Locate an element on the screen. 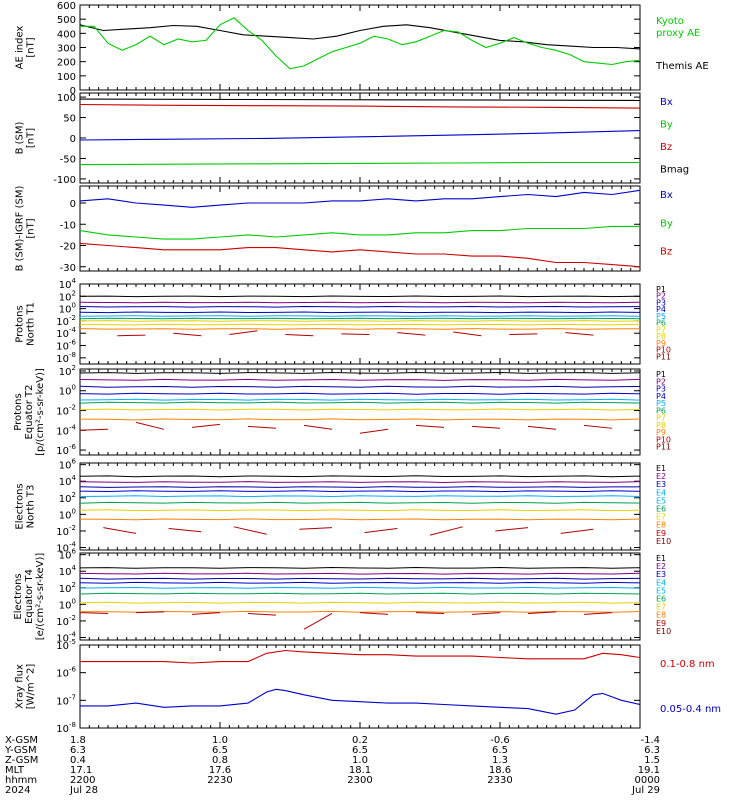  legend-entry: Bx is located at coordinates (666, 102).